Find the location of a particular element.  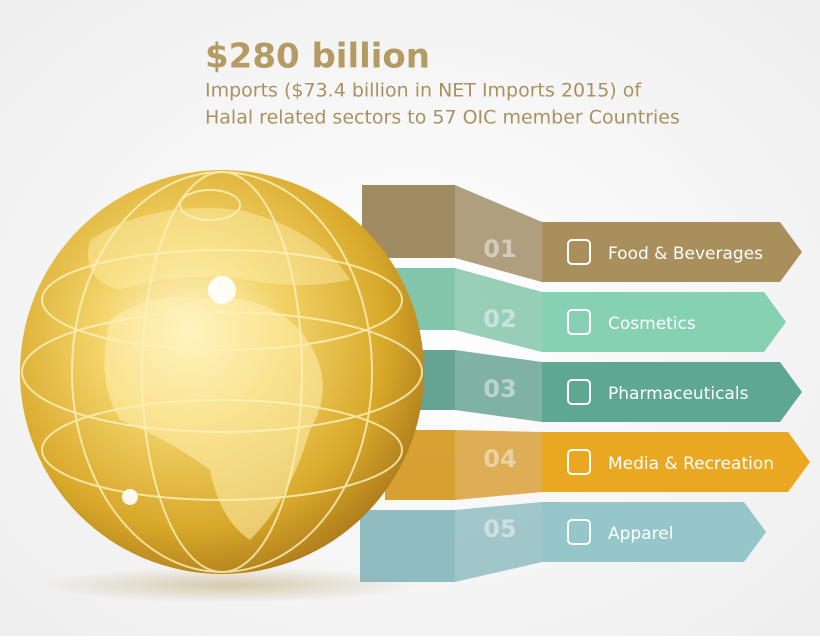

item-number: 03 is located at coordinates (499, 389).